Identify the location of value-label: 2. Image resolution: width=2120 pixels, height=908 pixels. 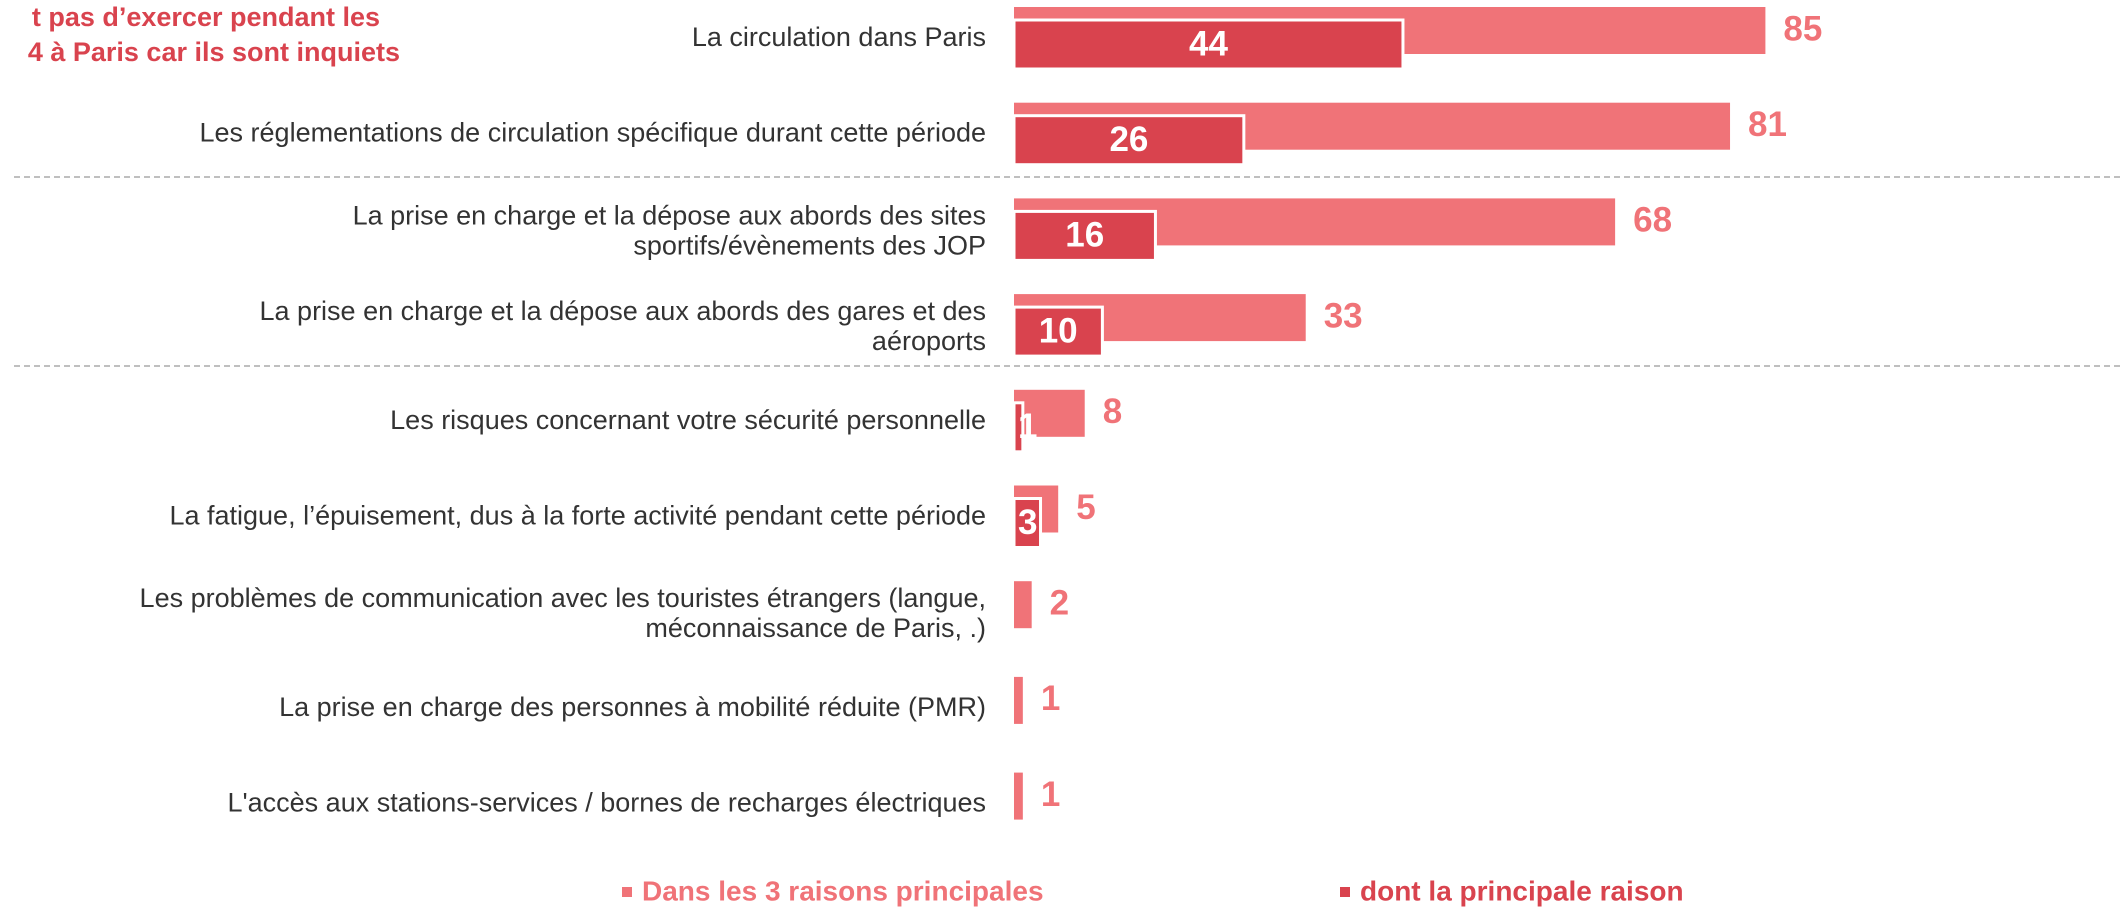
(1059, 602).